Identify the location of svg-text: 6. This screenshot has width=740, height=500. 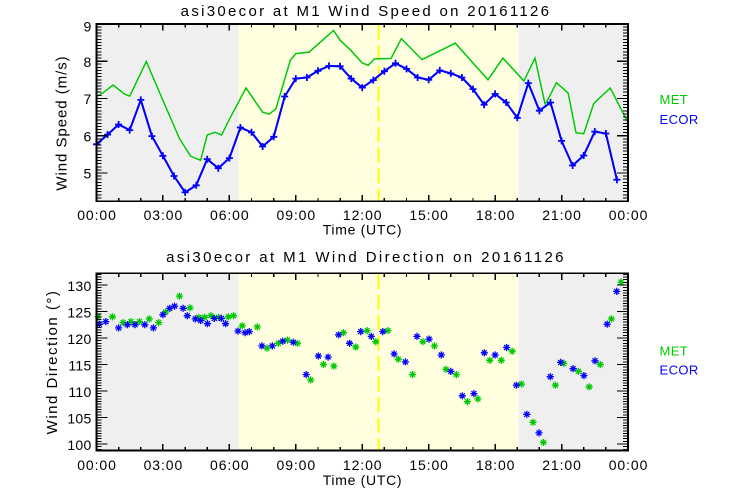
(88, 136).